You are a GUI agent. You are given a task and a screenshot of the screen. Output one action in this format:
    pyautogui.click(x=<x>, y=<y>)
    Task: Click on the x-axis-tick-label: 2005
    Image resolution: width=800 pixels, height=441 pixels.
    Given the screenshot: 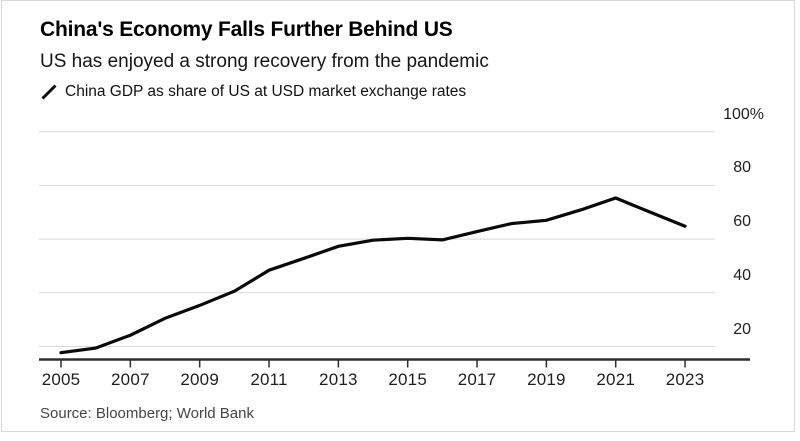 What is the action you would take?
    pyautogui.click(x=61, y=379)
    